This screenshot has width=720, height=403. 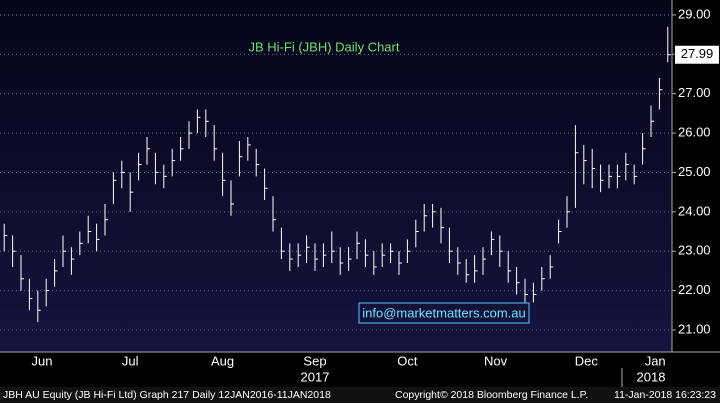 What do you see at coordinates (491, 395) in the screenshot?
I see `footer-text: Copyright© 2018 Bloomberg Finance L.P.` at bounding box center [491, 395].